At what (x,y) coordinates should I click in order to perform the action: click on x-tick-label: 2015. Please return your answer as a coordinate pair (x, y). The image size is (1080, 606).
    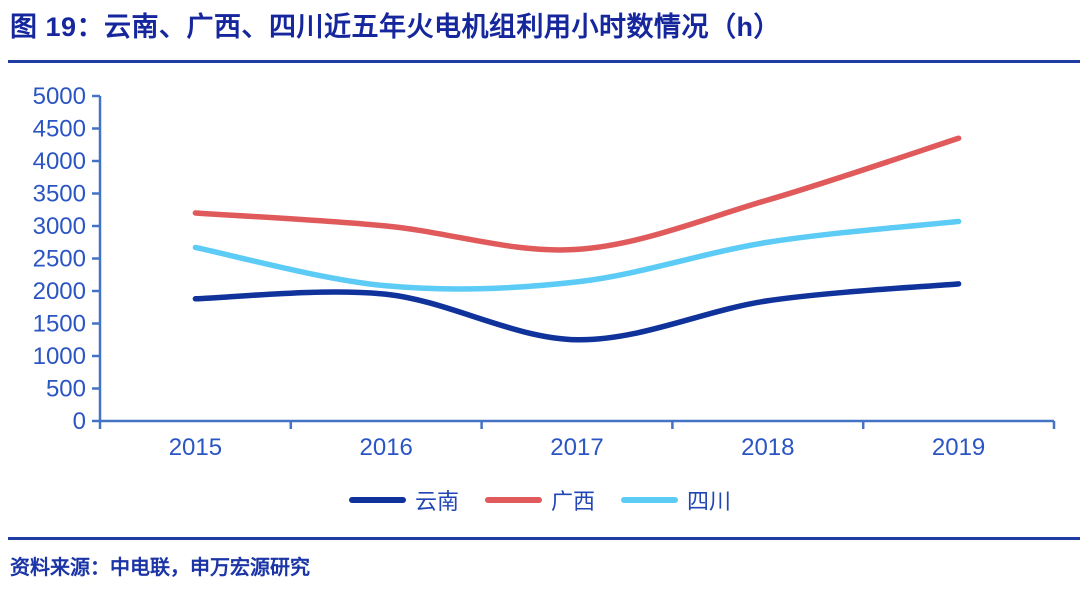
    Looking at the image, I should click on (195, 447).